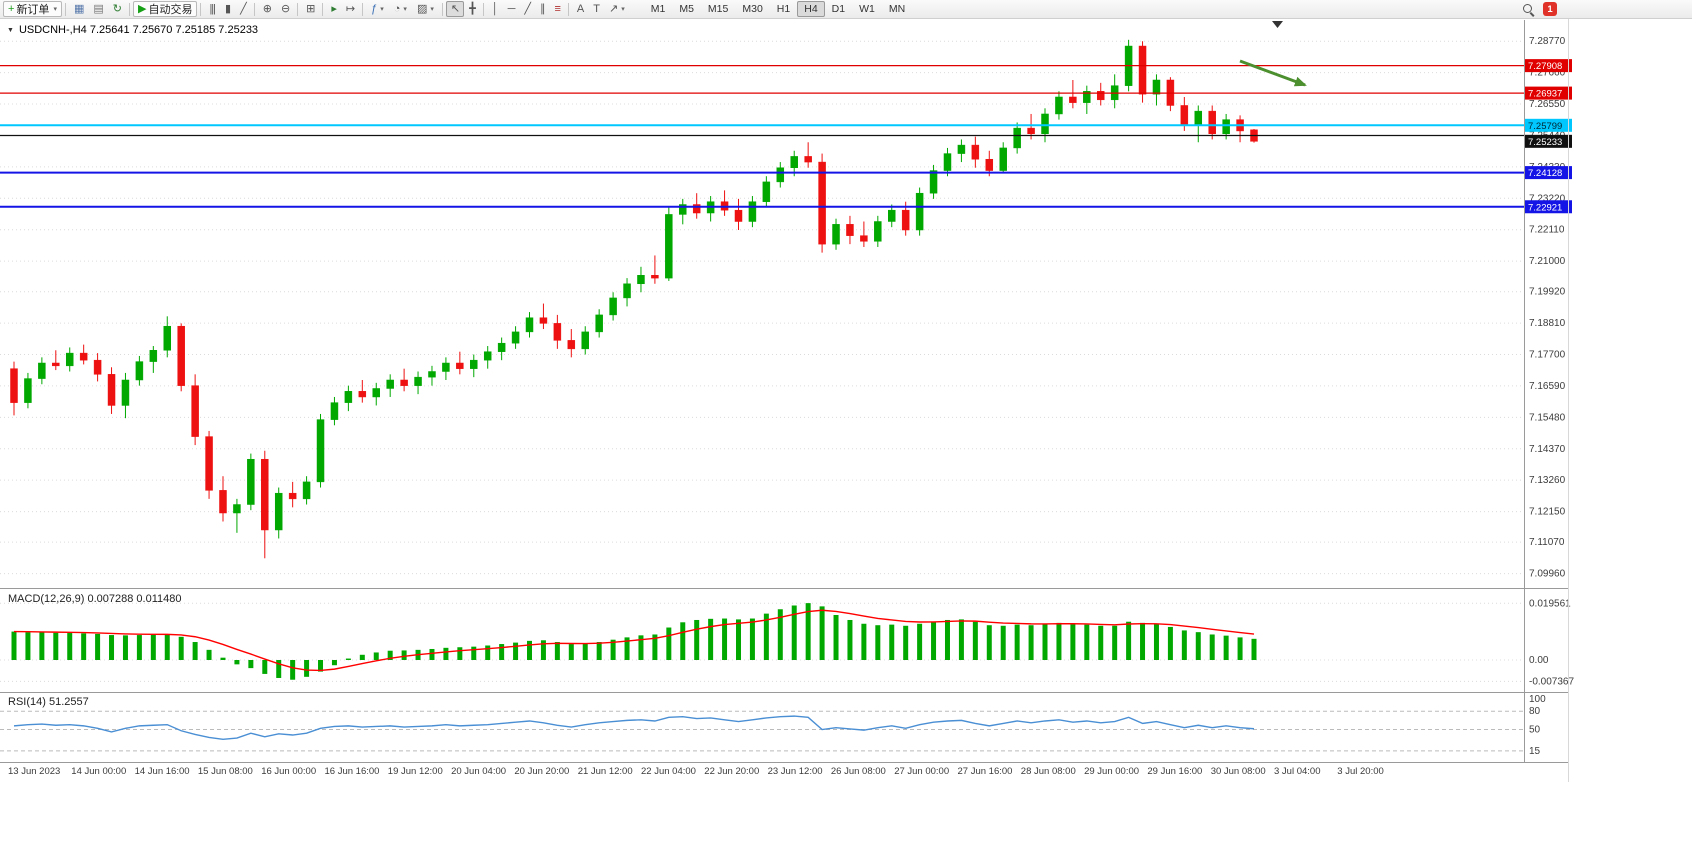 This screenshot has width=1692, height=844. Describe the element at coordinates (1547, 261) in the screenshot. I see `svg-text: 7.21000` at that location.